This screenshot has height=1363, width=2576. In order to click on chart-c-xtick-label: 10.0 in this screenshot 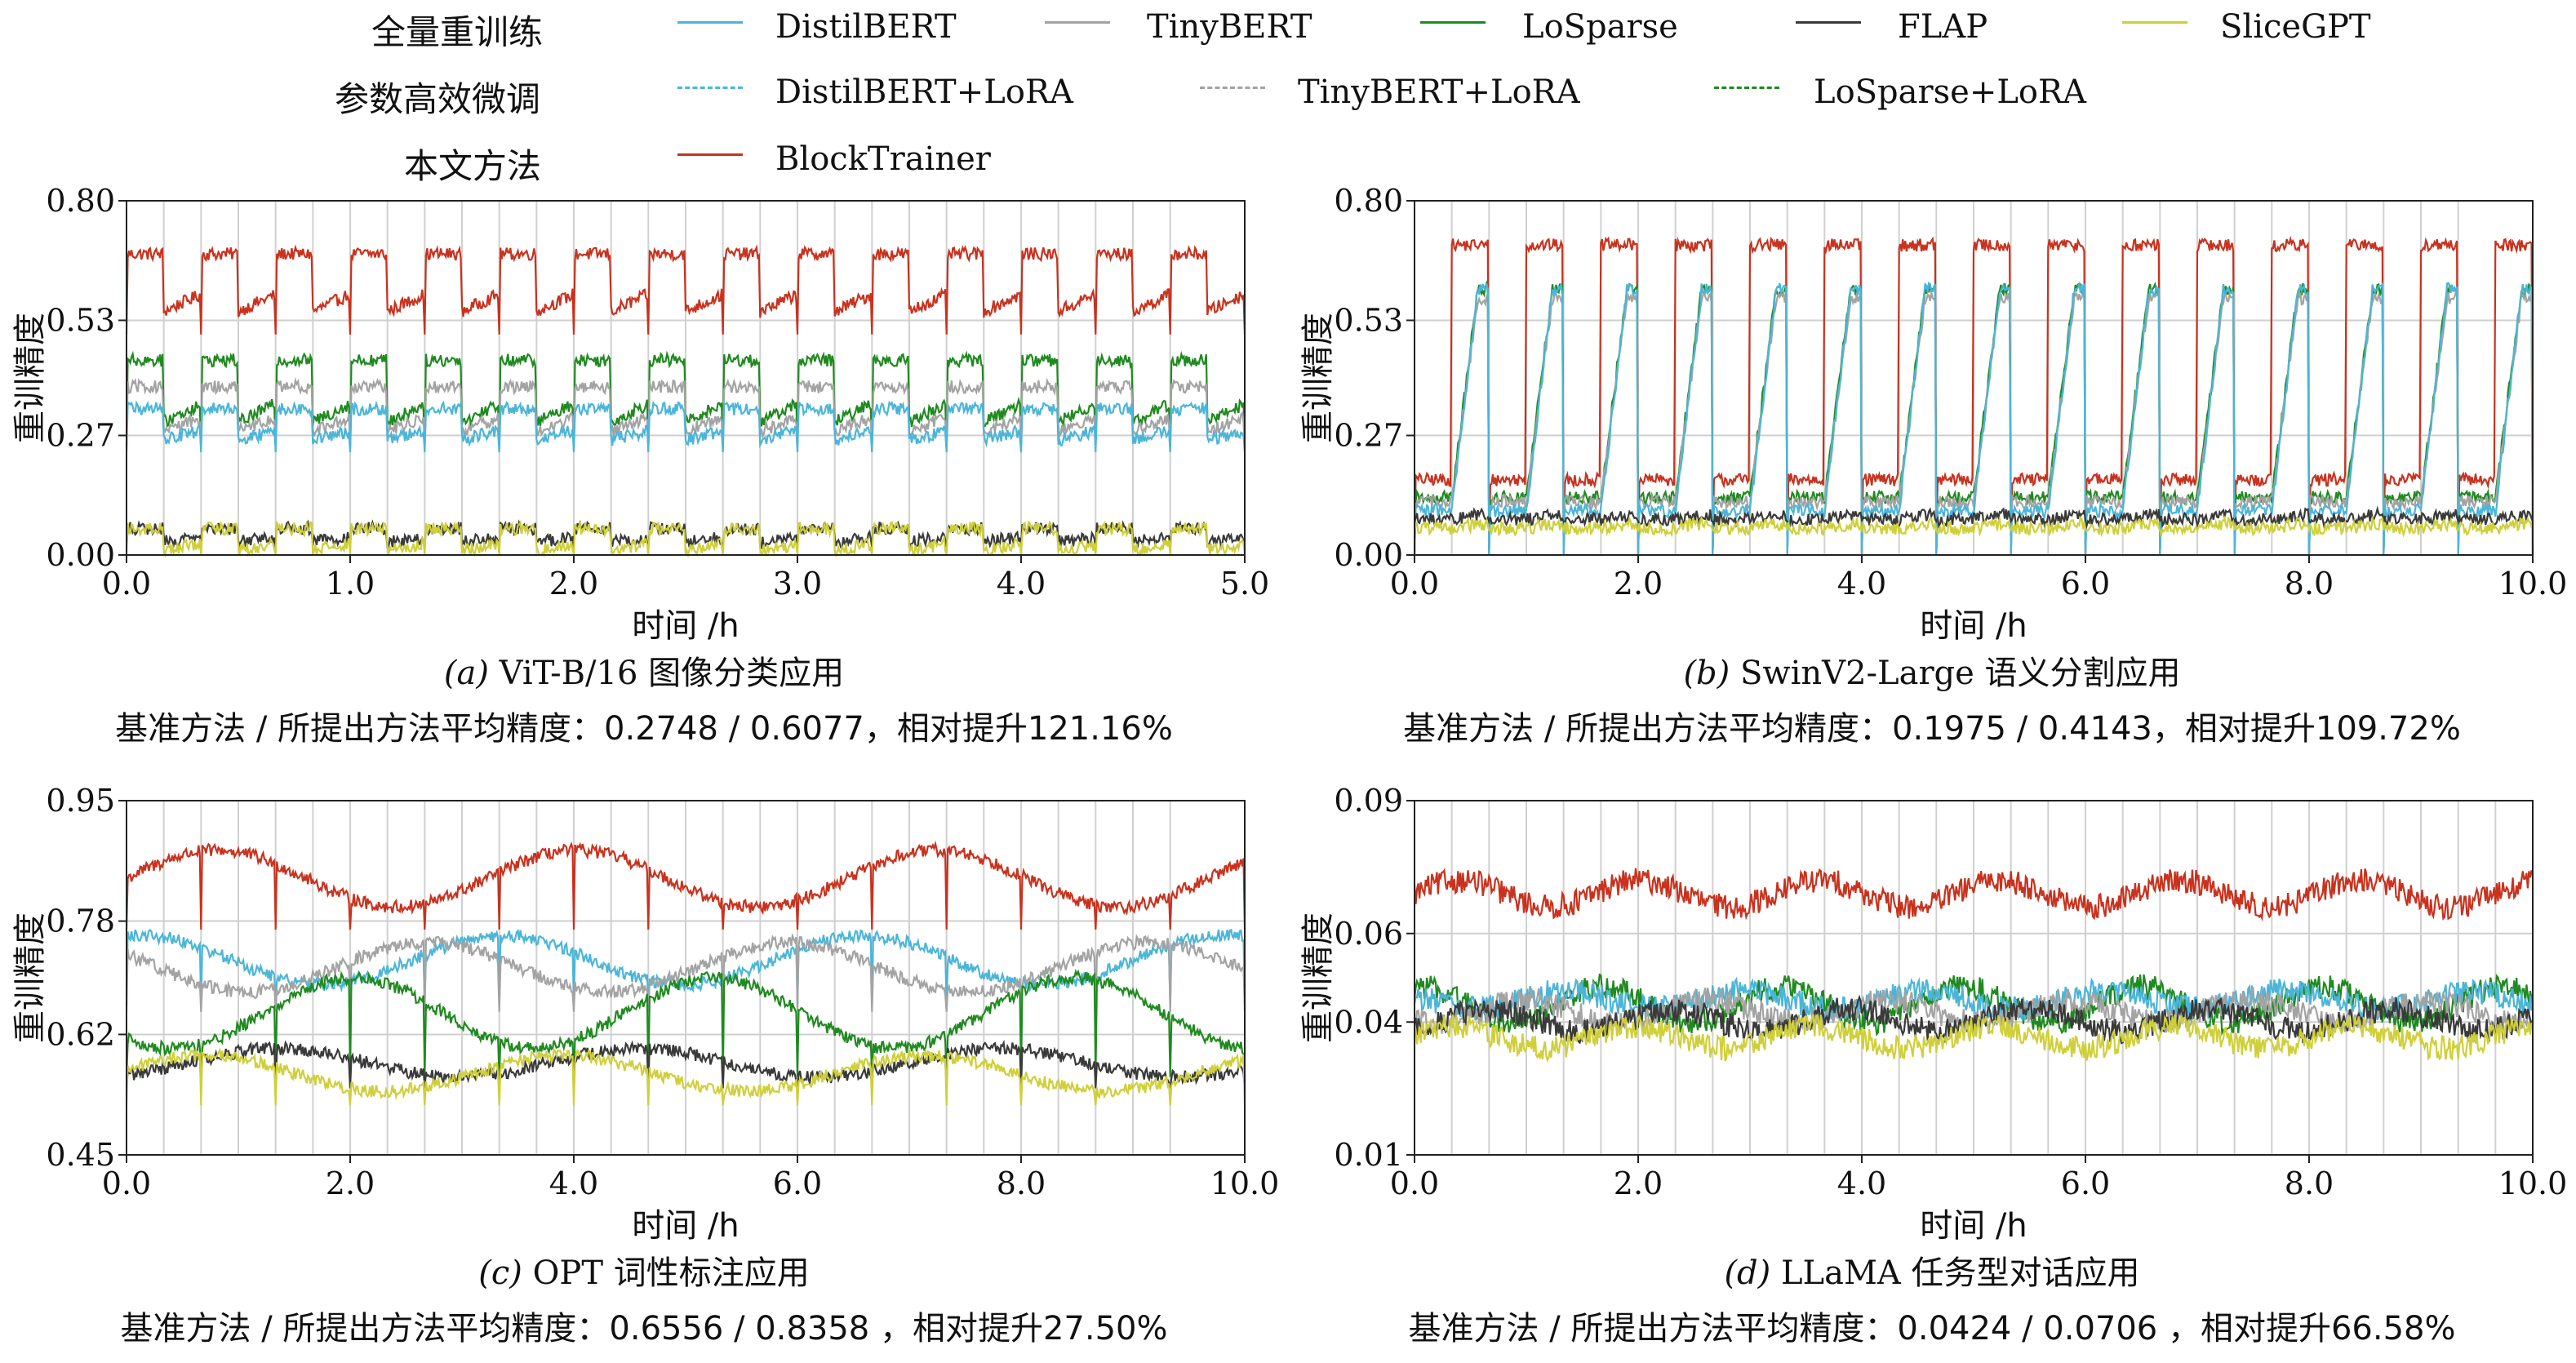, I will do `click(1245, 1183)`.